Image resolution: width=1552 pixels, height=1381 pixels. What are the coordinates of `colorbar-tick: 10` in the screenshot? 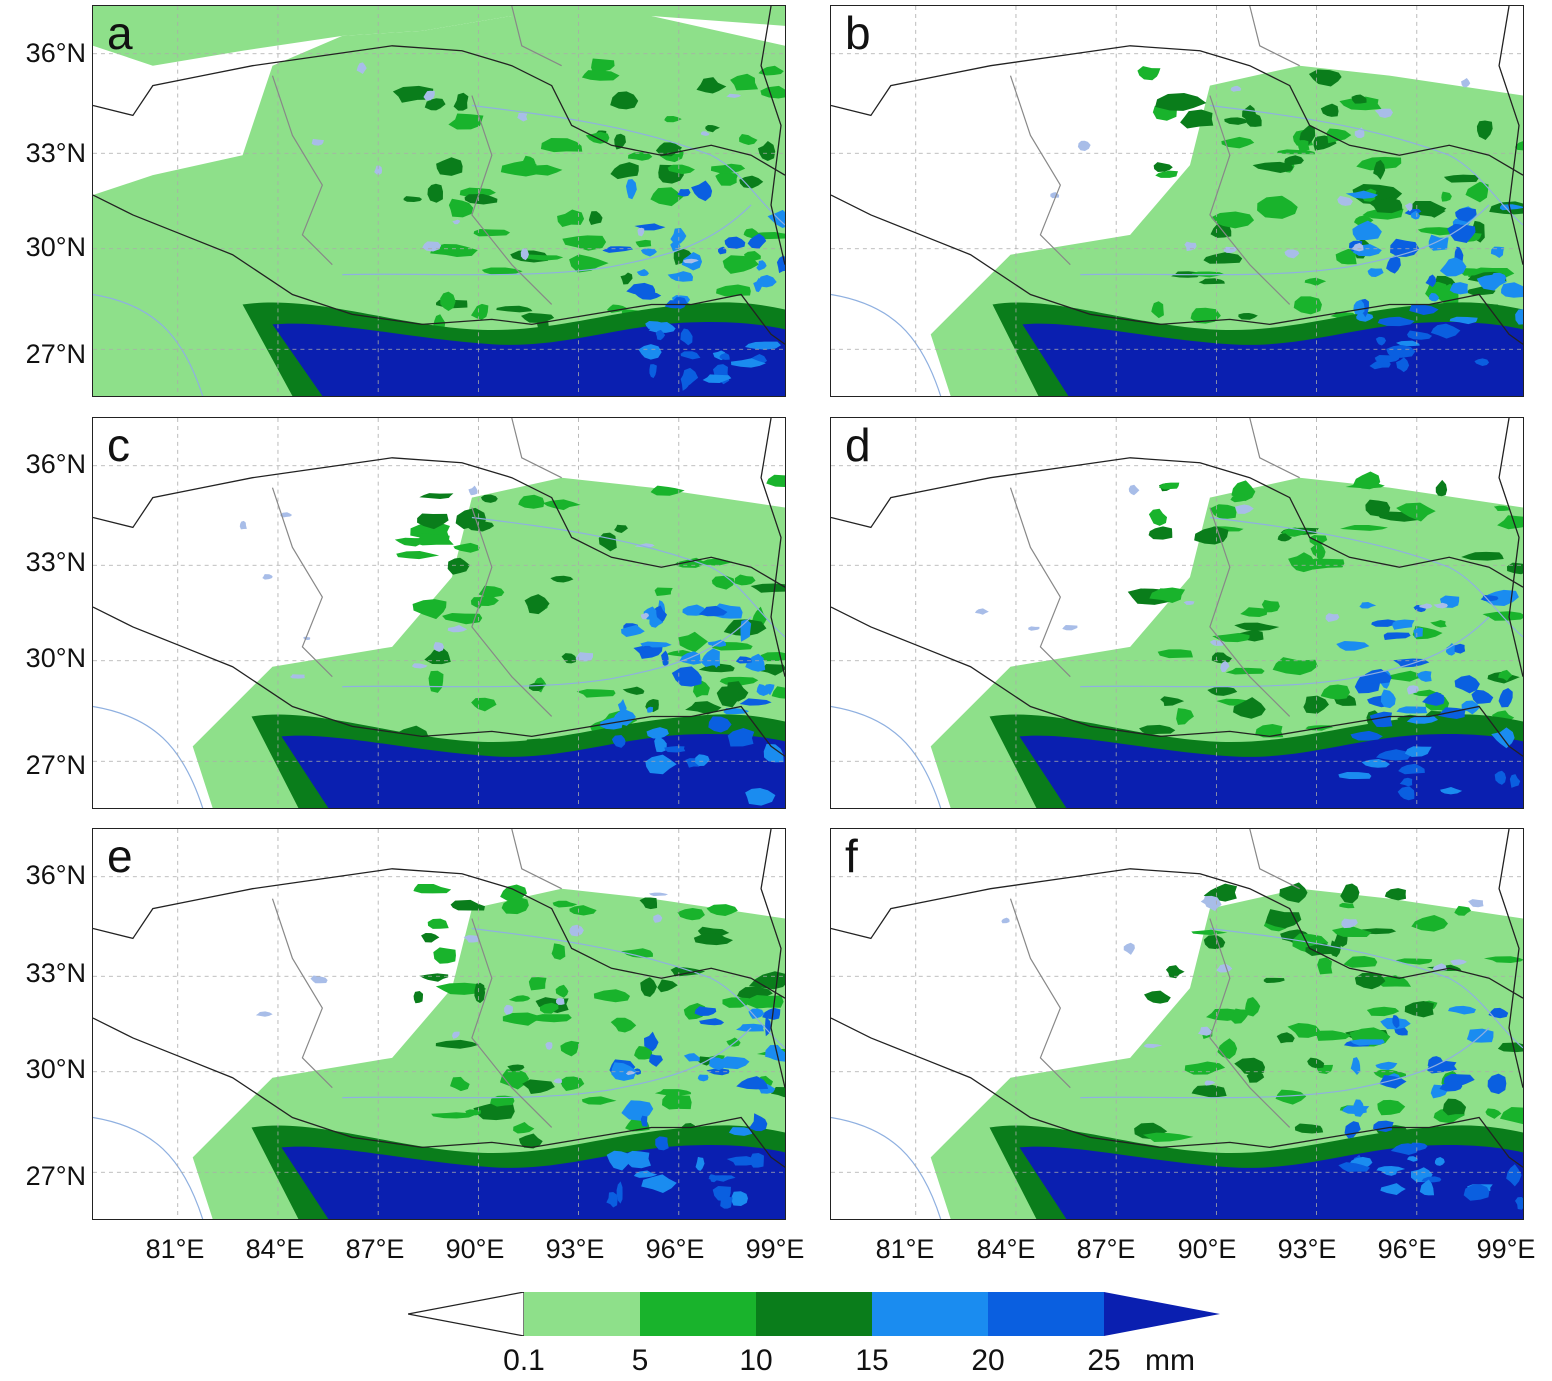 It's located at (756, 1360).